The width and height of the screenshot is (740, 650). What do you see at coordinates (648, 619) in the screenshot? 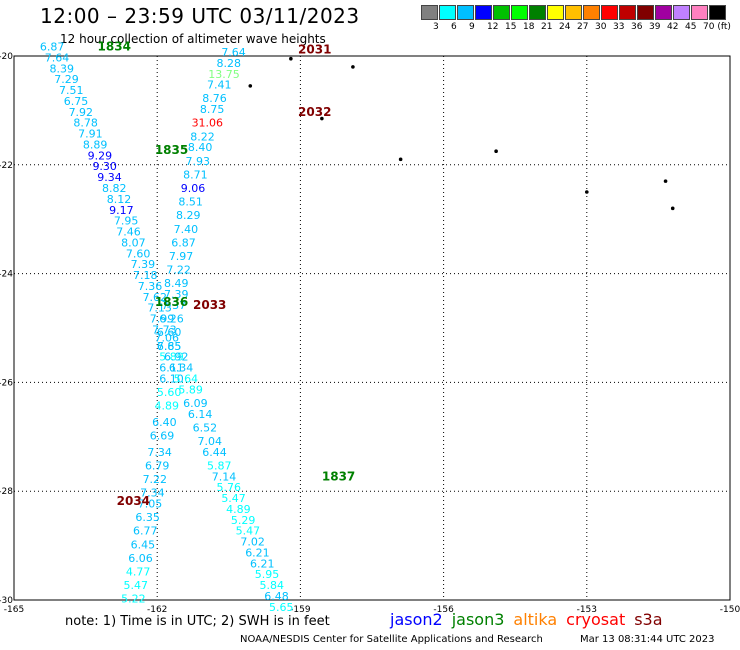
I see `satellite-s3a: s3a` at bounding box center [648, 619].